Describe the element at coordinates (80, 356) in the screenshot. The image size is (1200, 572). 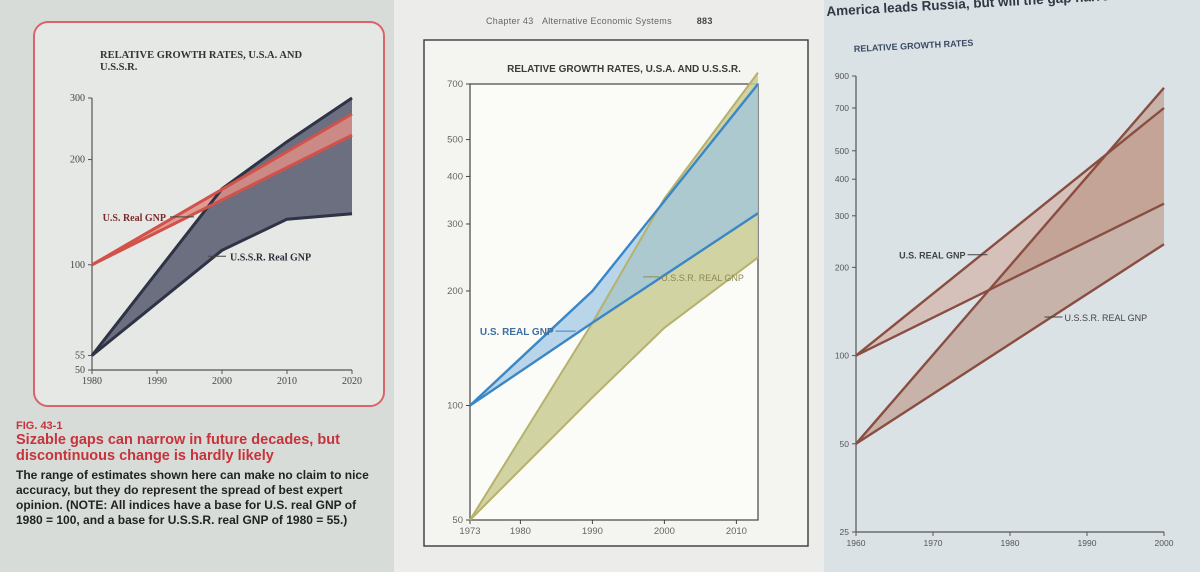
I see `y-tick-label: 55` at that location.